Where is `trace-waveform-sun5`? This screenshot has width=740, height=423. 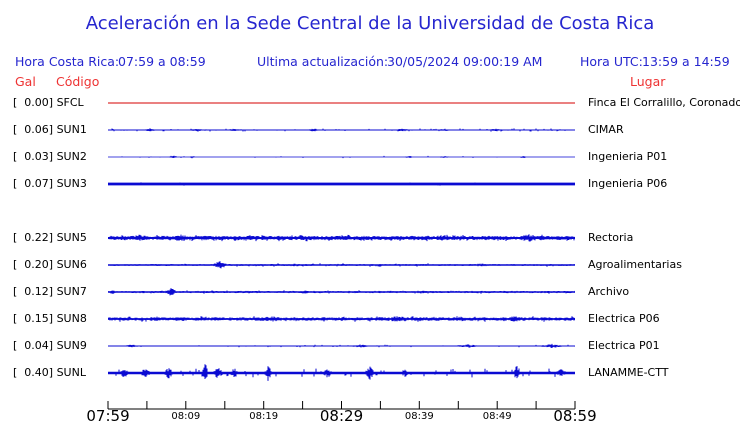 trace-waveform-sun5 is located at coordinates (341, 238).